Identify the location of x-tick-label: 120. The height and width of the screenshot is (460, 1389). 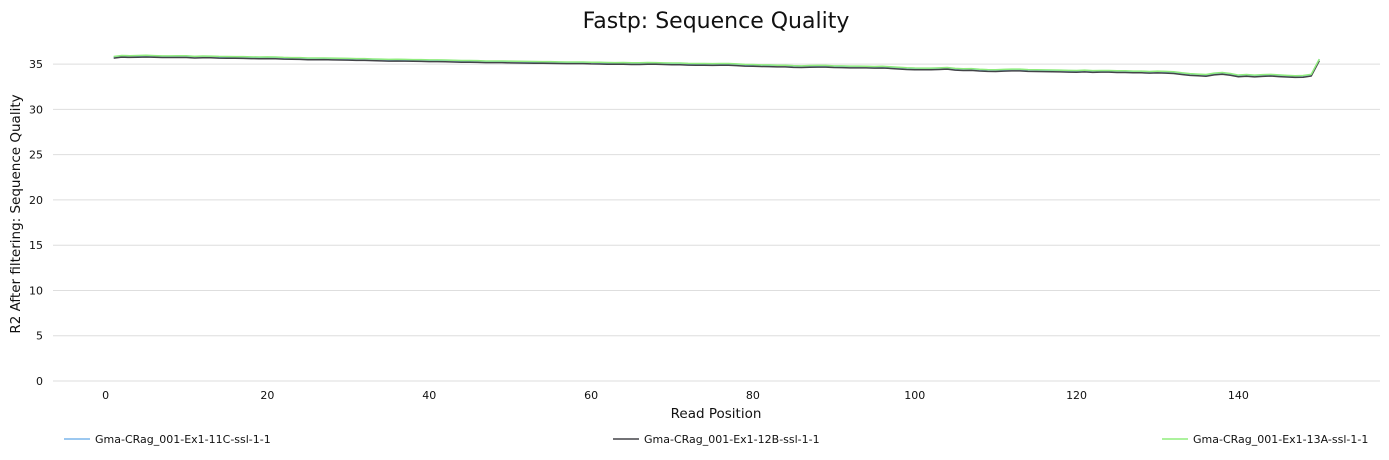
(1076, 395).